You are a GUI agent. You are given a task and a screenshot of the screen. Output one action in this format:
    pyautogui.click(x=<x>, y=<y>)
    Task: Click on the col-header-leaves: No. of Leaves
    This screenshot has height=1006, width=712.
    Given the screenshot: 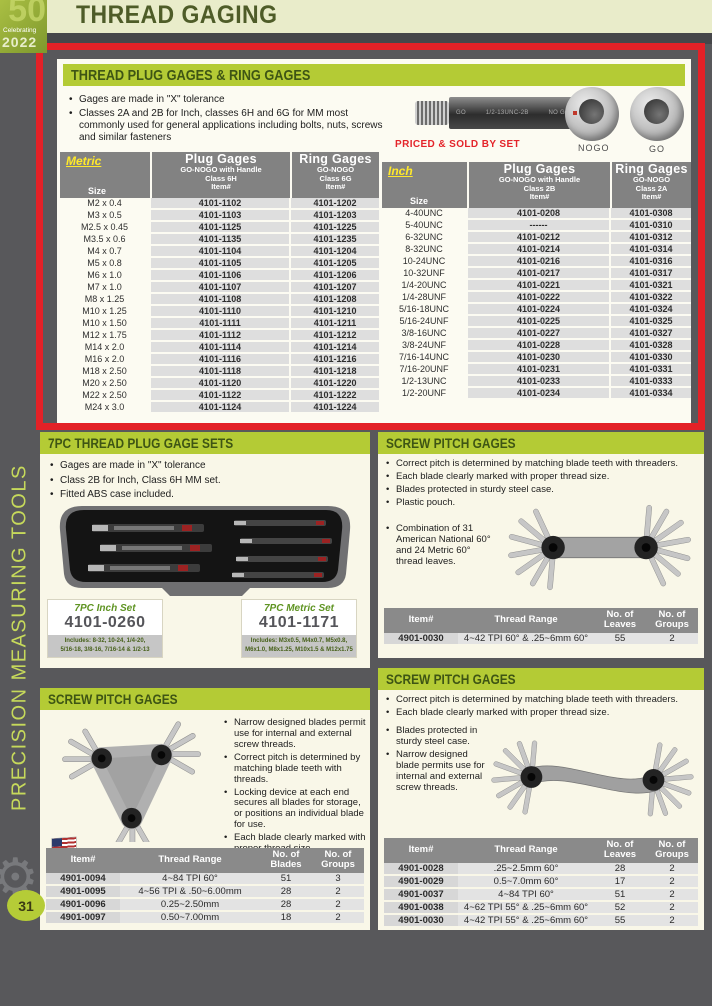 What is the action you would take?
    pyautogui.click(x=620, y=850)
    